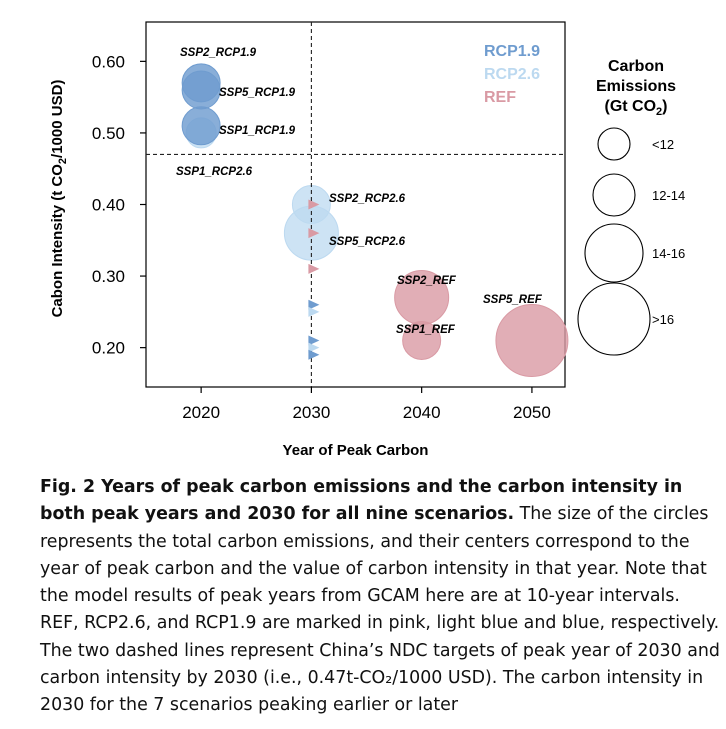 The image size is (726, 729). Describe the element at coordinates (218, 53) in the screenshot. I see `bubble-label: SSP2_RCP1.9` at that location.